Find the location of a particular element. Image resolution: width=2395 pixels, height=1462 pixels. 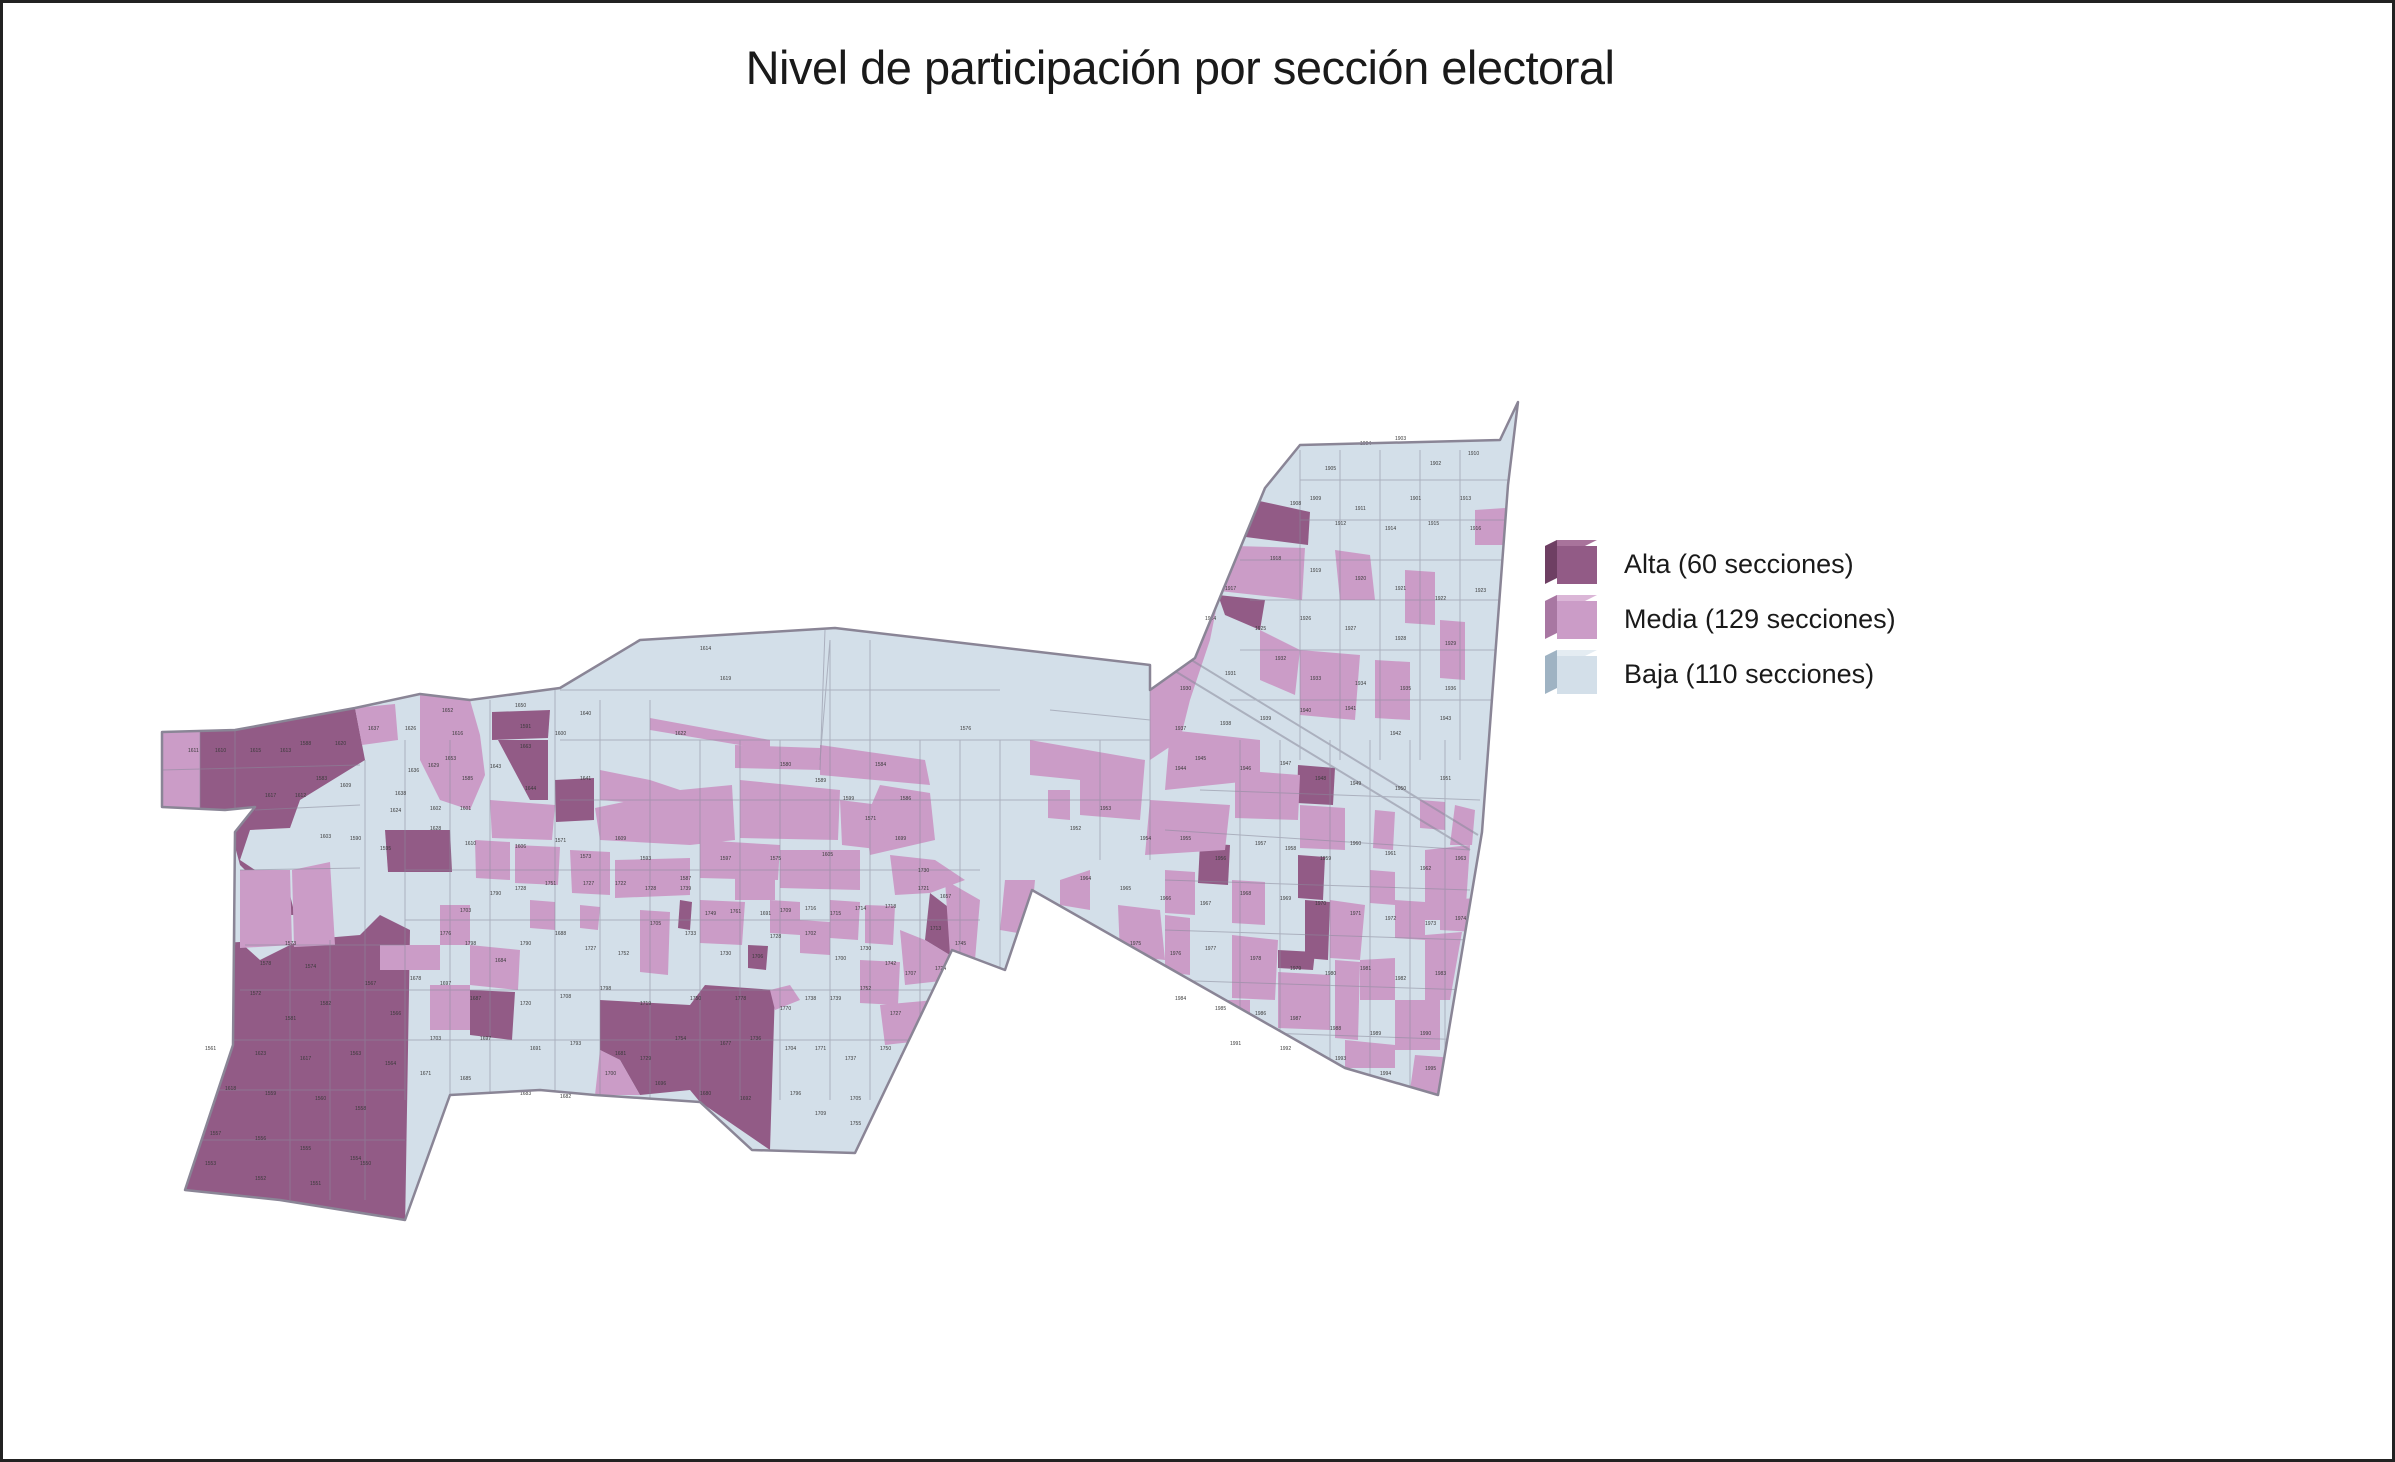

svg-text: 1941 is located at coordinates (1350, 709).